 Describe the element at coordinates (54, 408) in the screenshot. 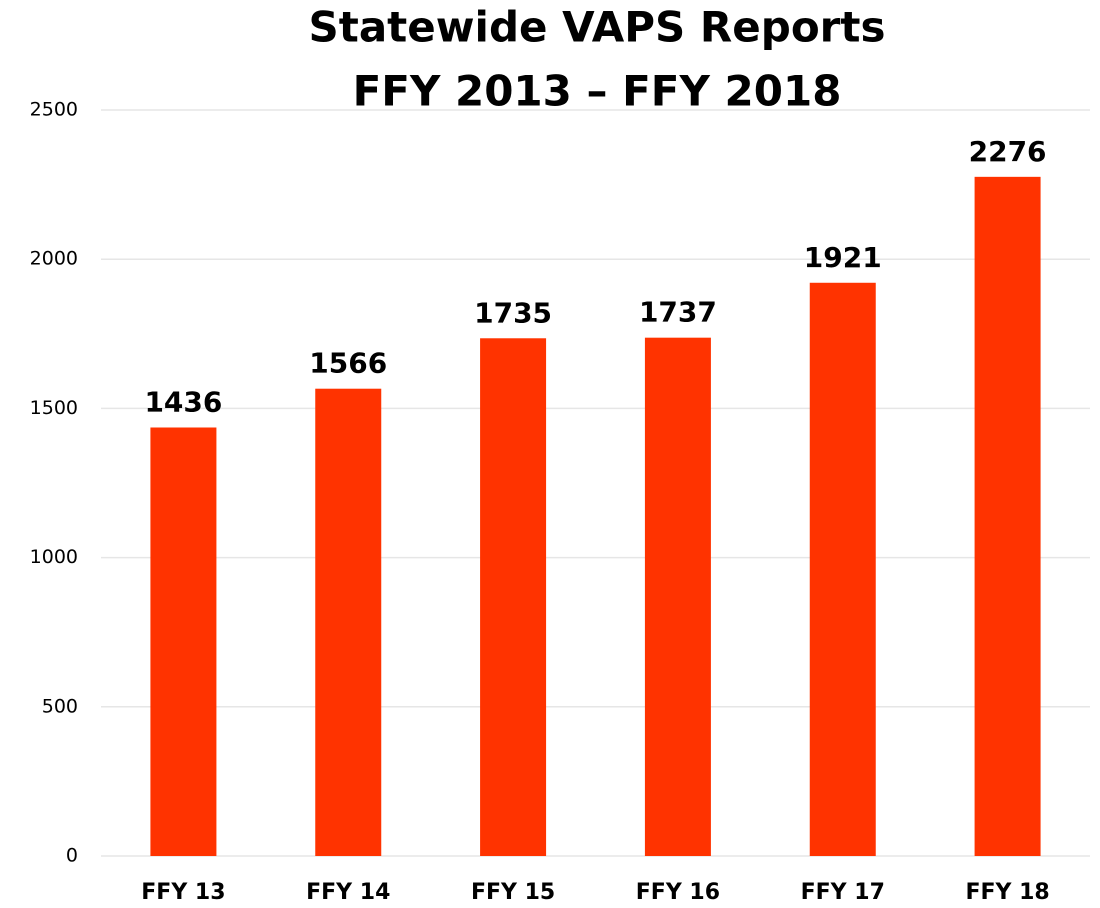

I see `y-tick-label: 1500` at that location.